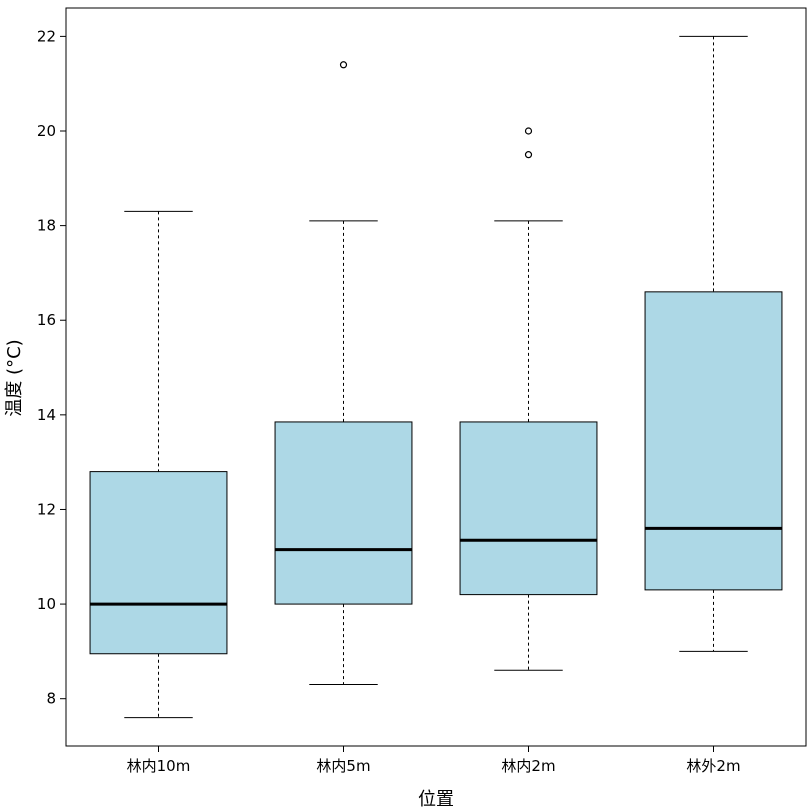 The height and width of the screenshot is (811, 808). I want to click on y-tick-label: 22, so click(46, 36).